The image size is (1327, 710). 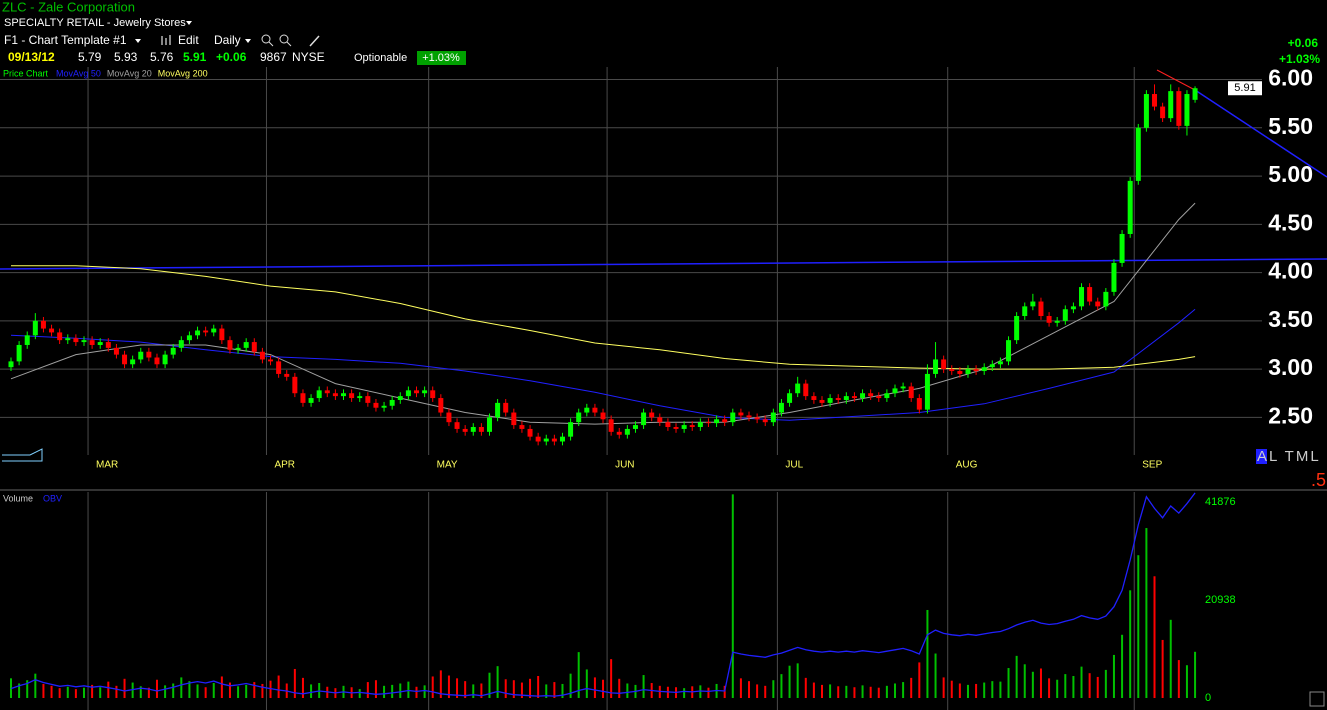 I want to click on zoom-in, so click(x=266, y=39).